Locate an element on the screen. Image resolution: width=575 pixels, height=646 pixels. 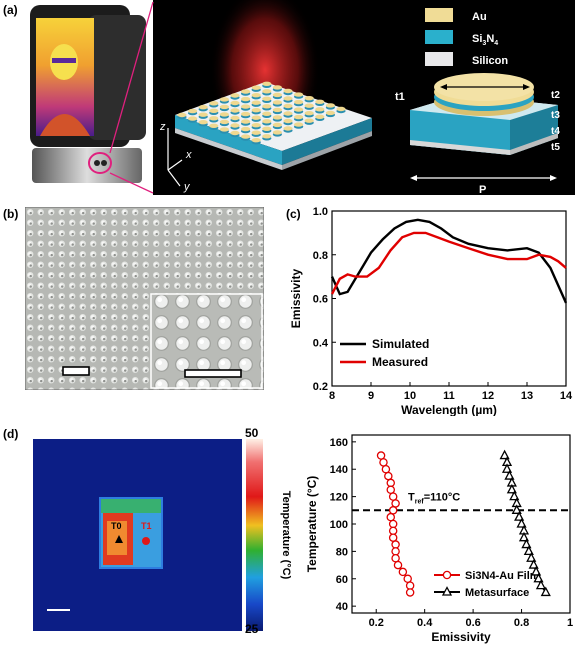
axis-triad is located at coordinates (175, 157).